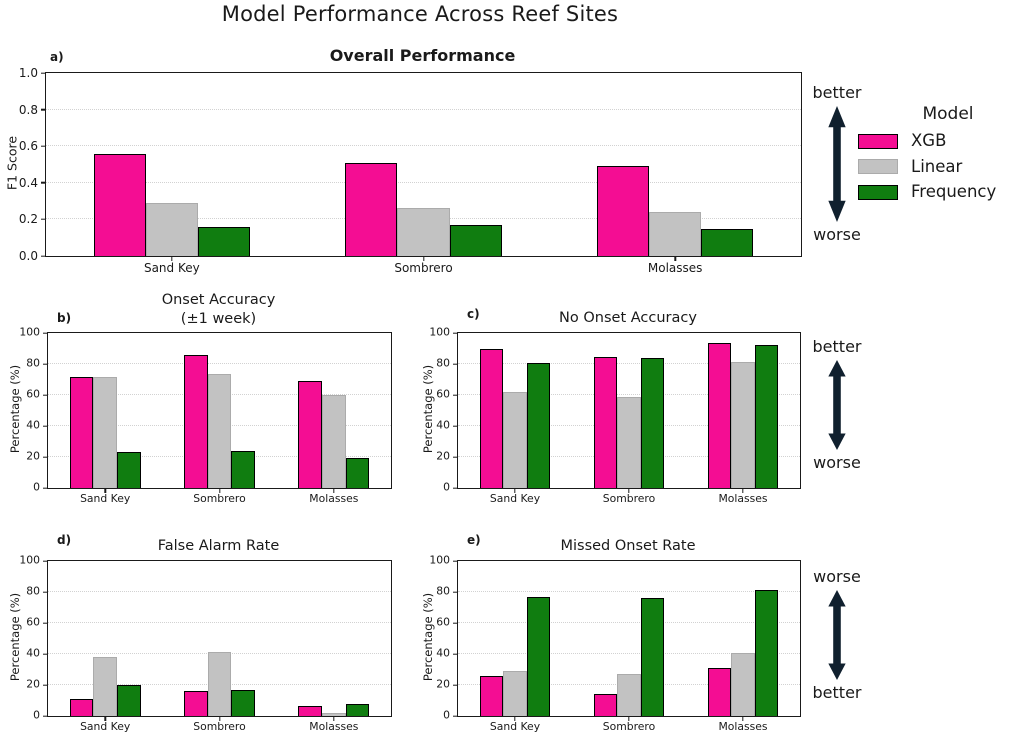  Describe the element at coordinates (878, 141) in the screenshot. I see `legend-swatch-xgb` at that location.